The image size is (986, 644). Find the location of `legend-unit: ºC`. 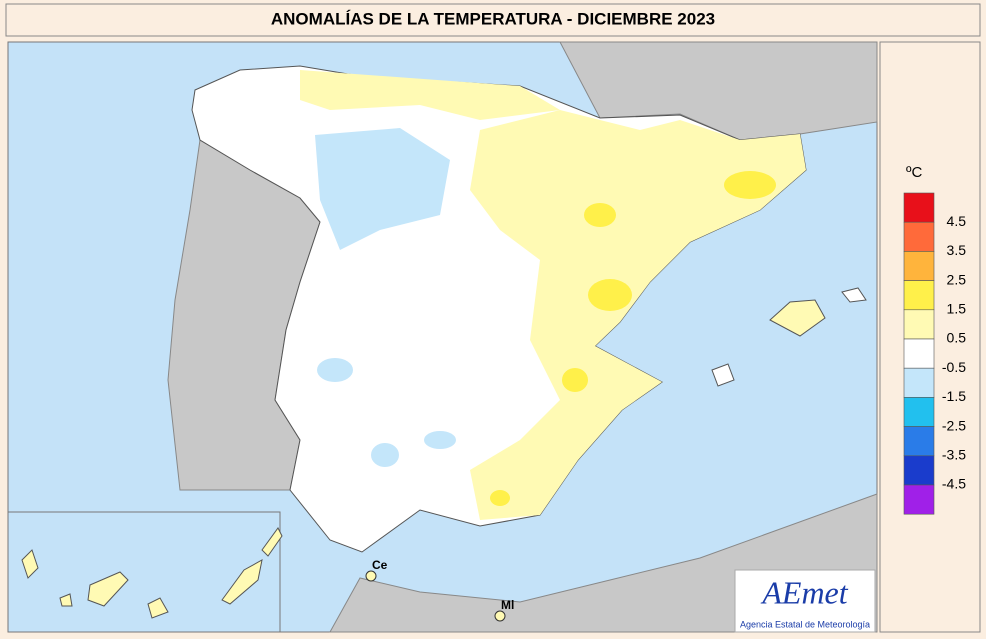

legend-unit: ºC is located at coordinates (914, 172).